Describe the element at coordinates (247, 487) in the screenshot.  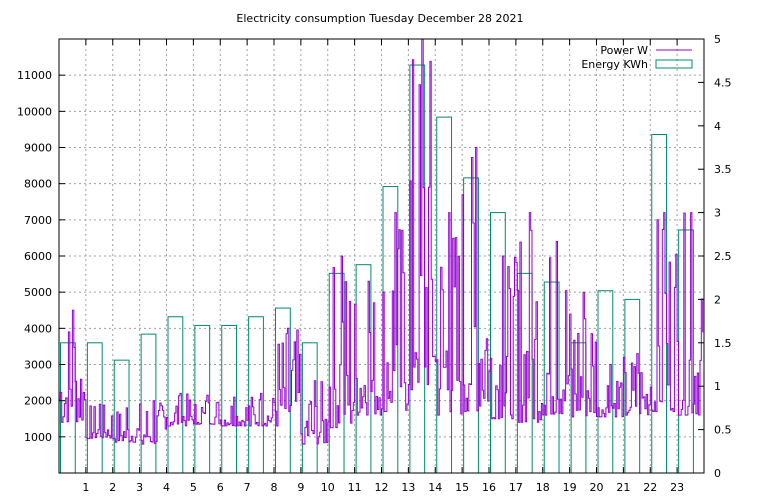
I see `x-tick-label: 7` at that location.